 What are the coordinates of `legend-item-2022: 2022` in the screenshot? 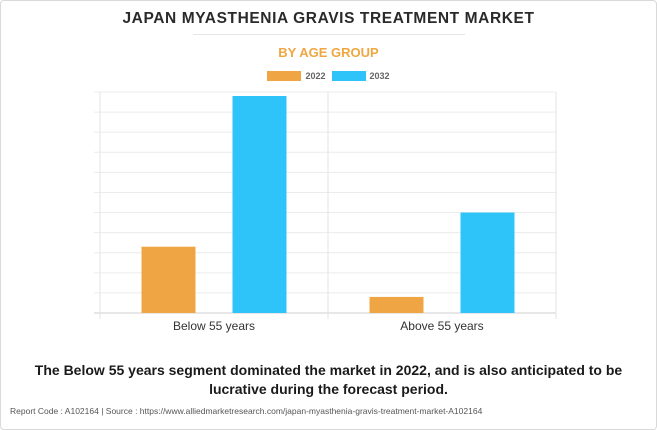 It's located at (296, 76).